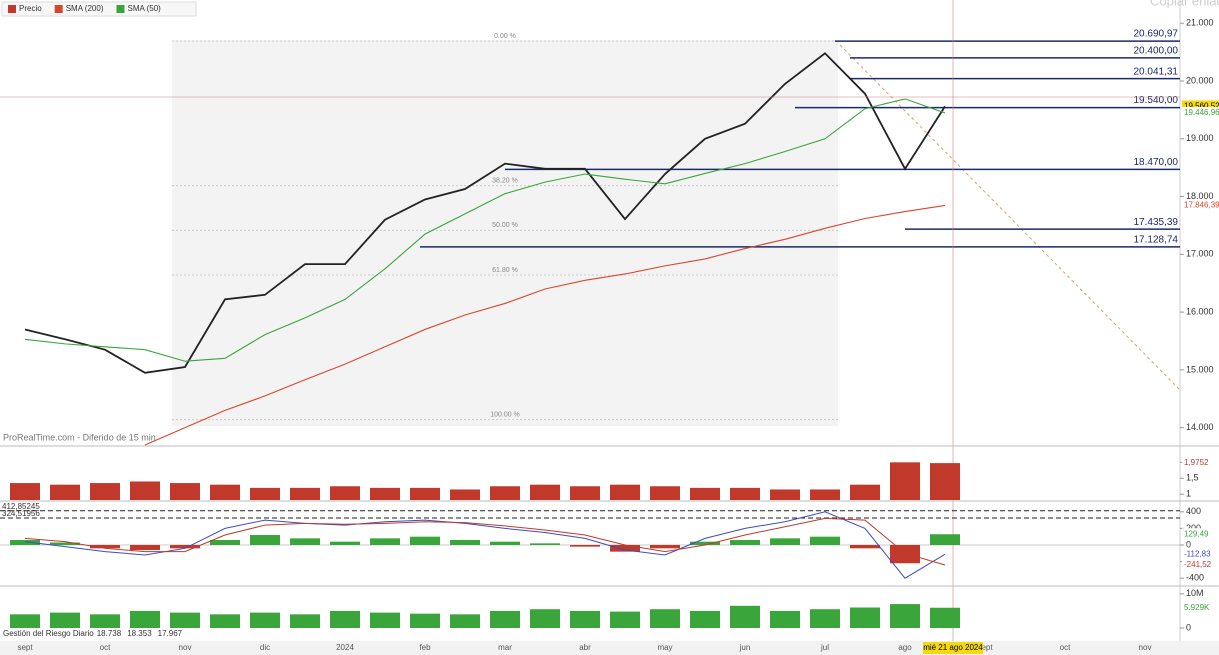 The width and height of the screenshot is (1219, 655). I want to click on legend-swatch, so click(58, 9).